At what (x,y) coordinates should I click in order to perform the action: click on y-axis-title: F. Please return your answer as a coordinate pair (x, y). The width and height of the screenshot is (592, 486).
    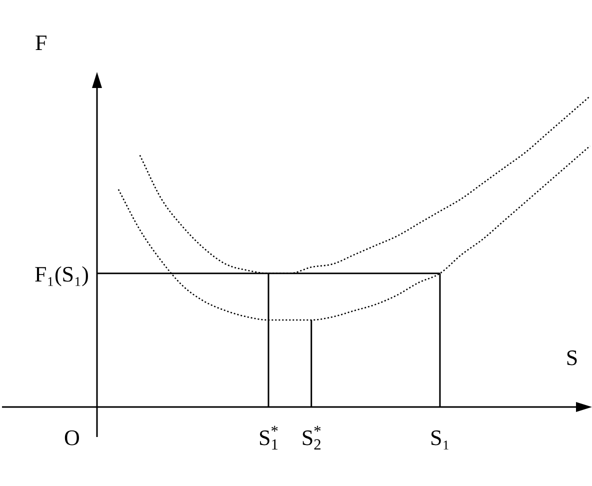
    Looking at the image, I should click on (41, 42).